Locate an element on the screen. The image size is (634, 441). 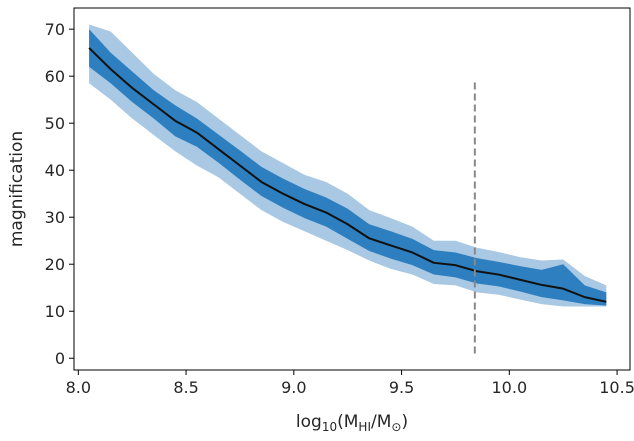
y-tick-label: 20 is located at coordinates (55, 264).